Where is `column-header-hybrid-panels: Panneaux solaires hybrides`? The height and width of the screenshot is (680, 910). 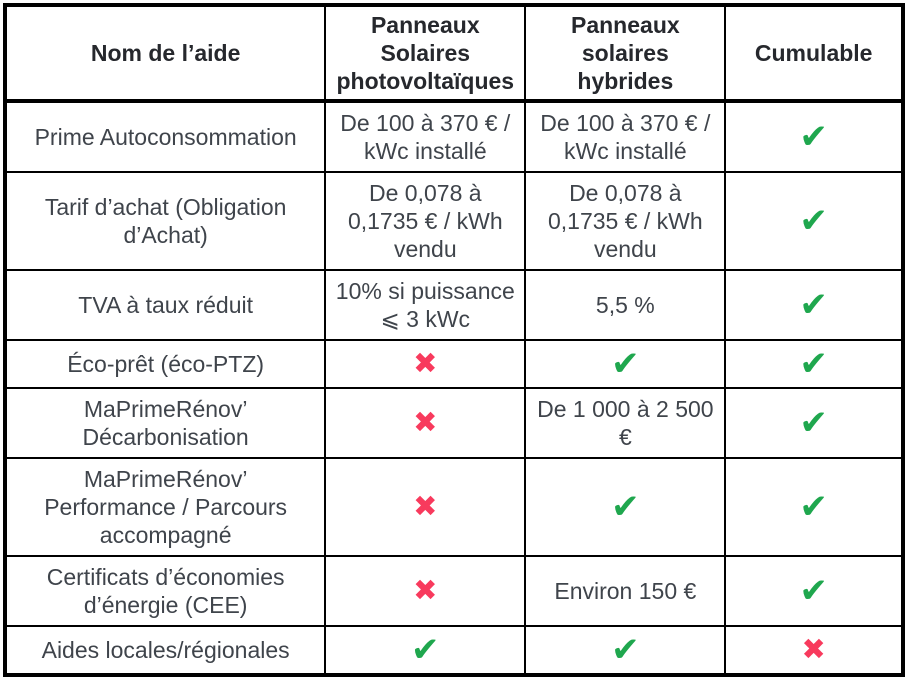 column-header-hybrid-panels: Panneaux solaires hybrides is located at coordinates (625, 53).